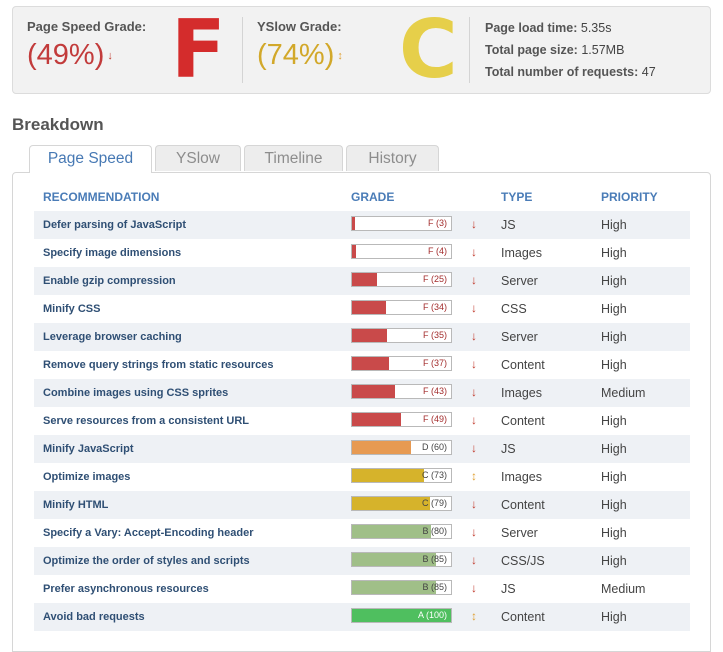 The height and width of the screenshot is (652, 723). I want to click on table-row: Optimize images C (73) ↕ Images High, so click(362, 477).